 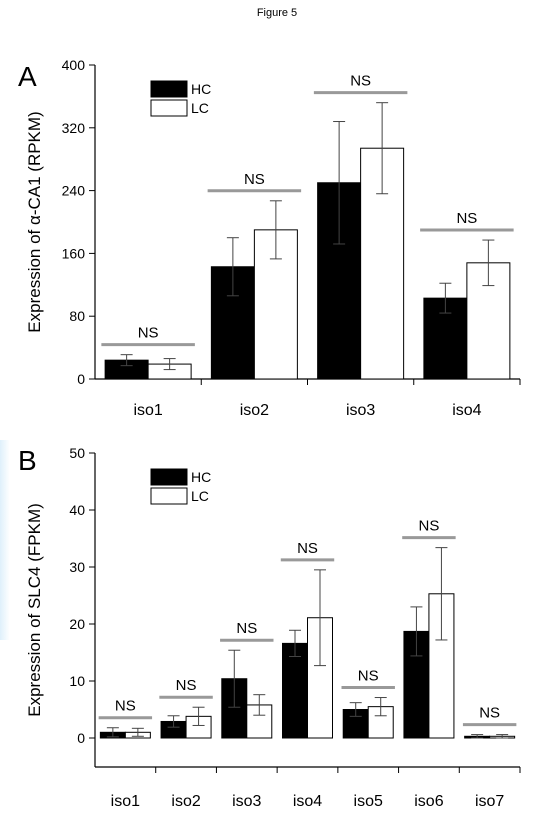 I want to click on panel-b-y-tick-label: 10, so click(x=77, y=681).